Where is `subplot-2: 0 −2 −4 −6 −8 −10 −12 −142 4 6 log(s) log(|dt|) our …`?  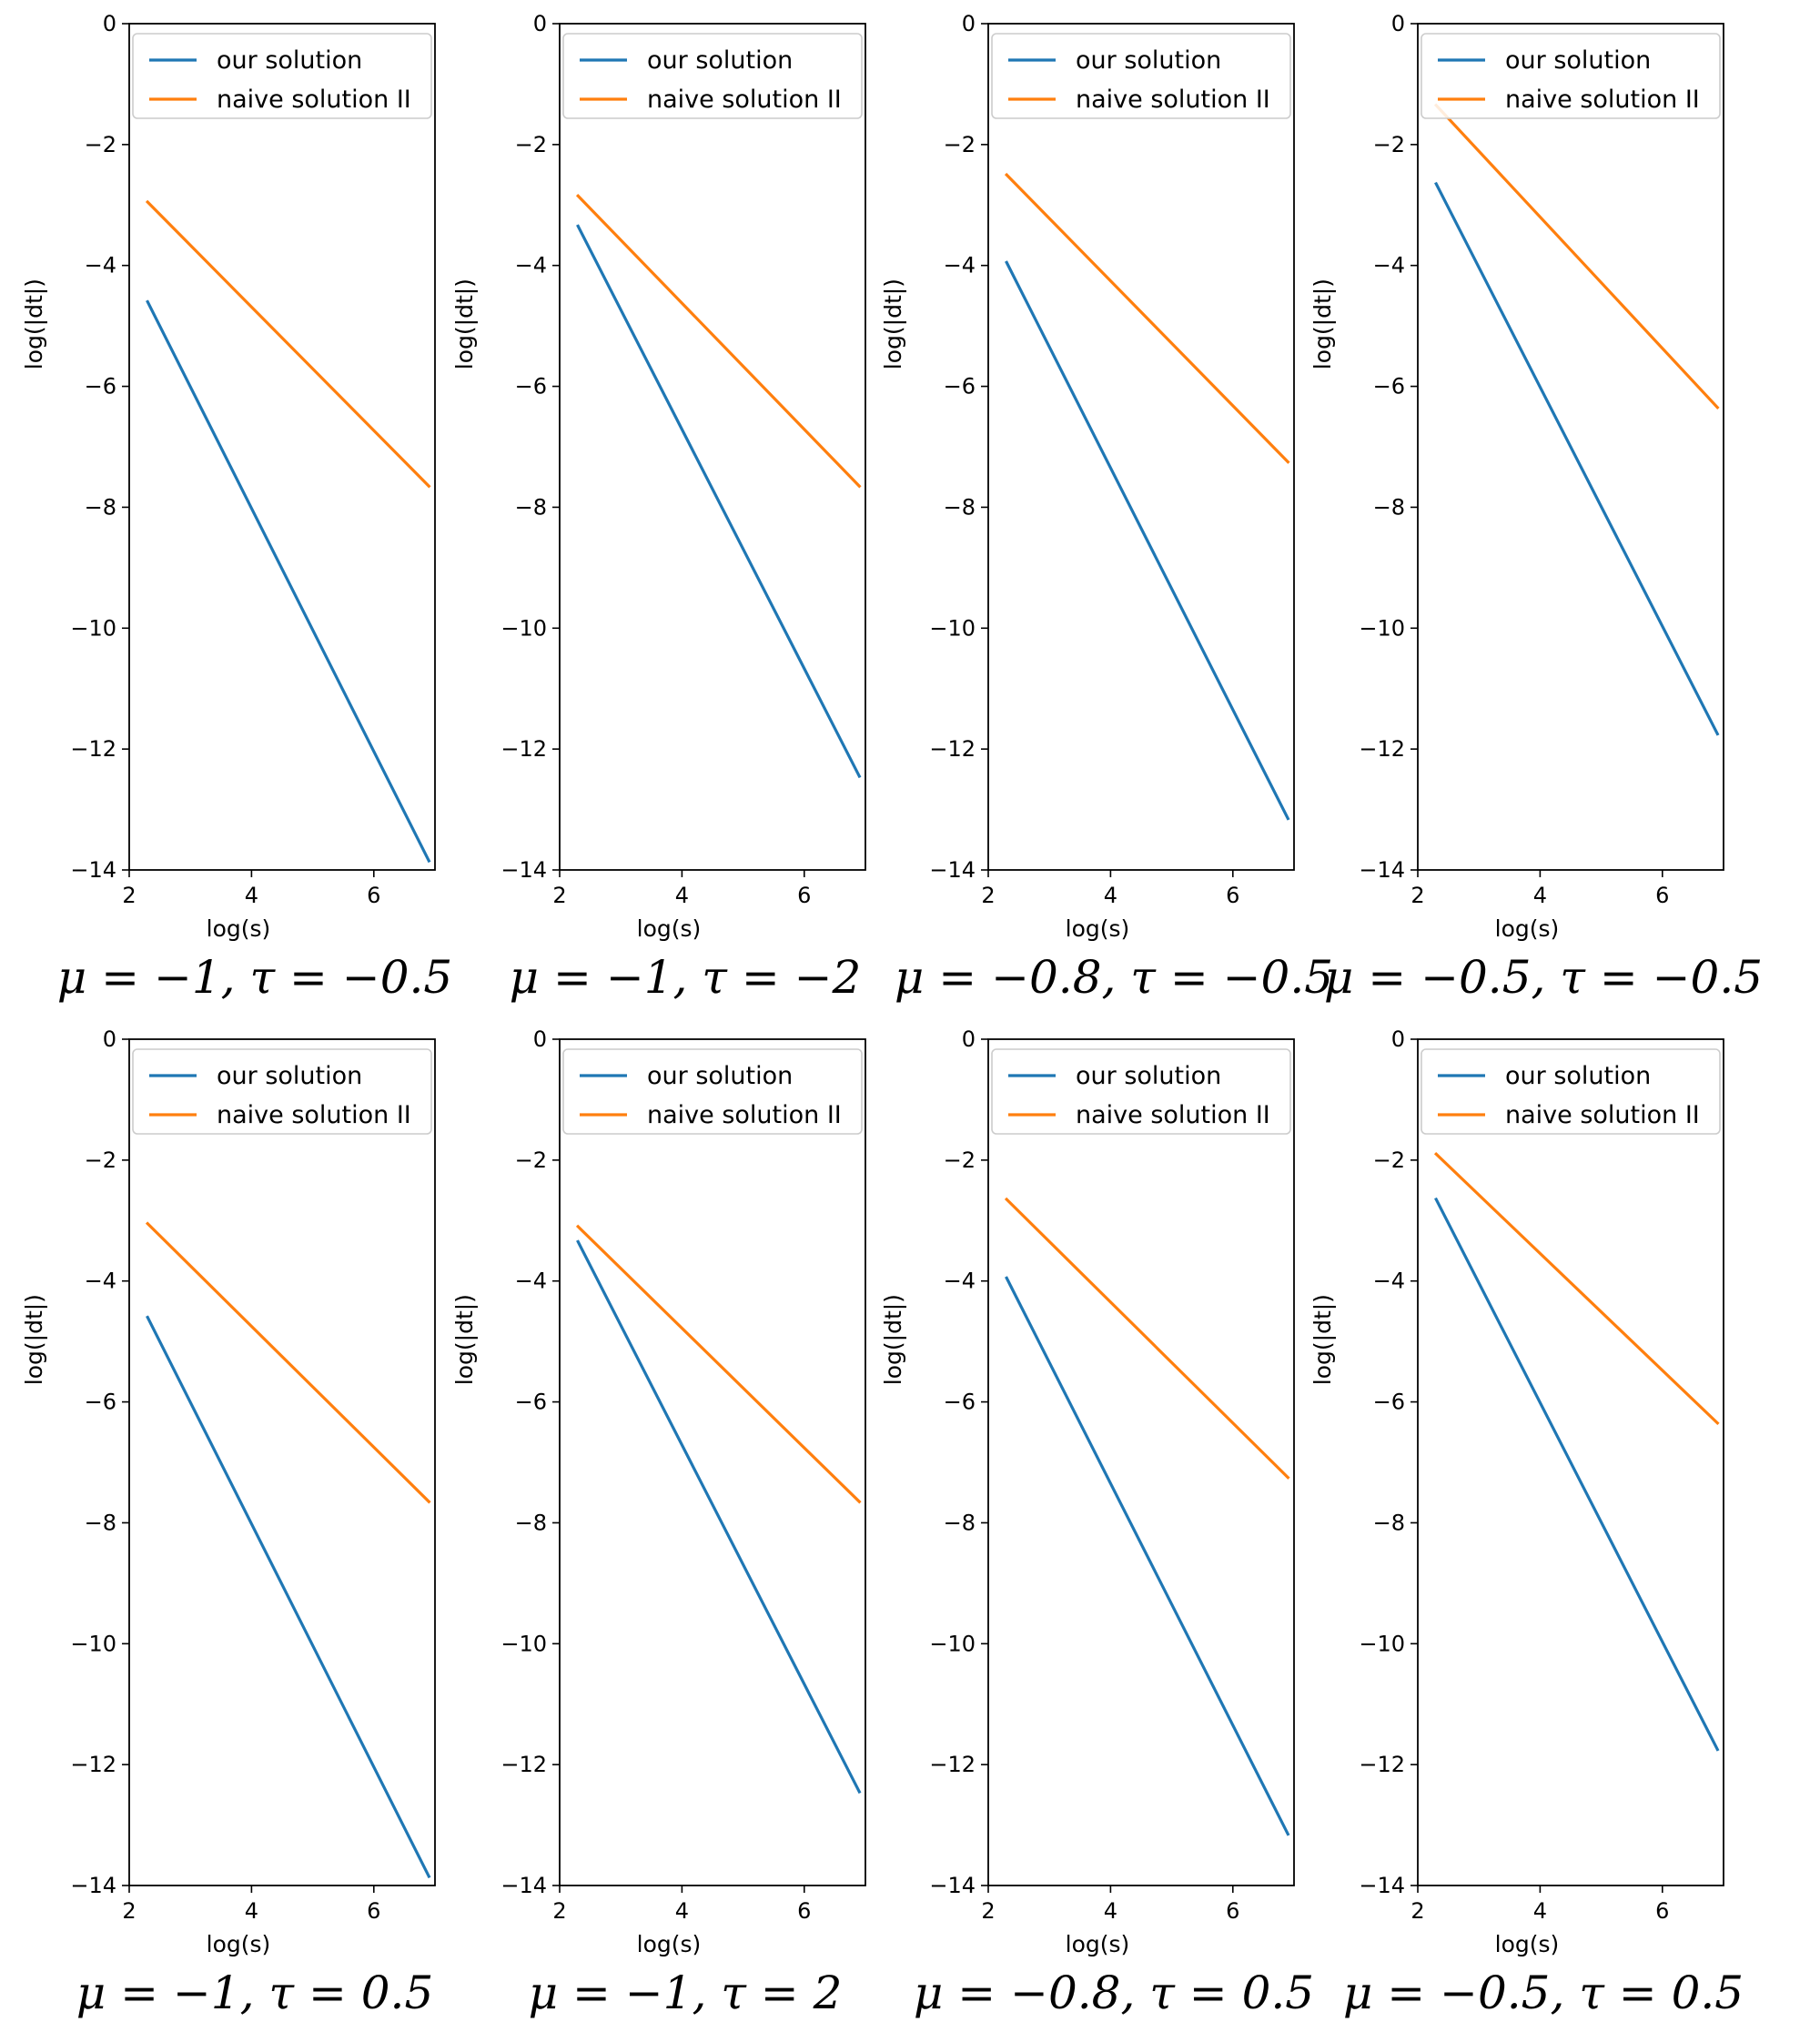
subplot-2: 0 −2 −4 −6 −8 −10 −12 −142 4 6 log(s) log(|dt|) our … is located at coordinates (659, 507).